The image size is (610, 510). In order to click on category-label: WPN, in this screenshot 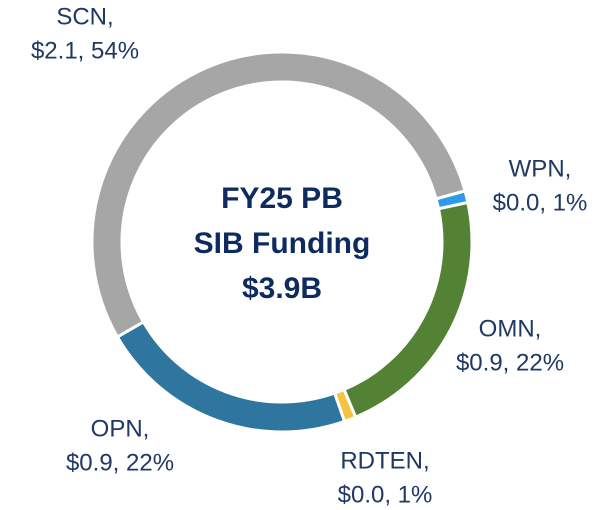, I will do `click(540, 168)`.